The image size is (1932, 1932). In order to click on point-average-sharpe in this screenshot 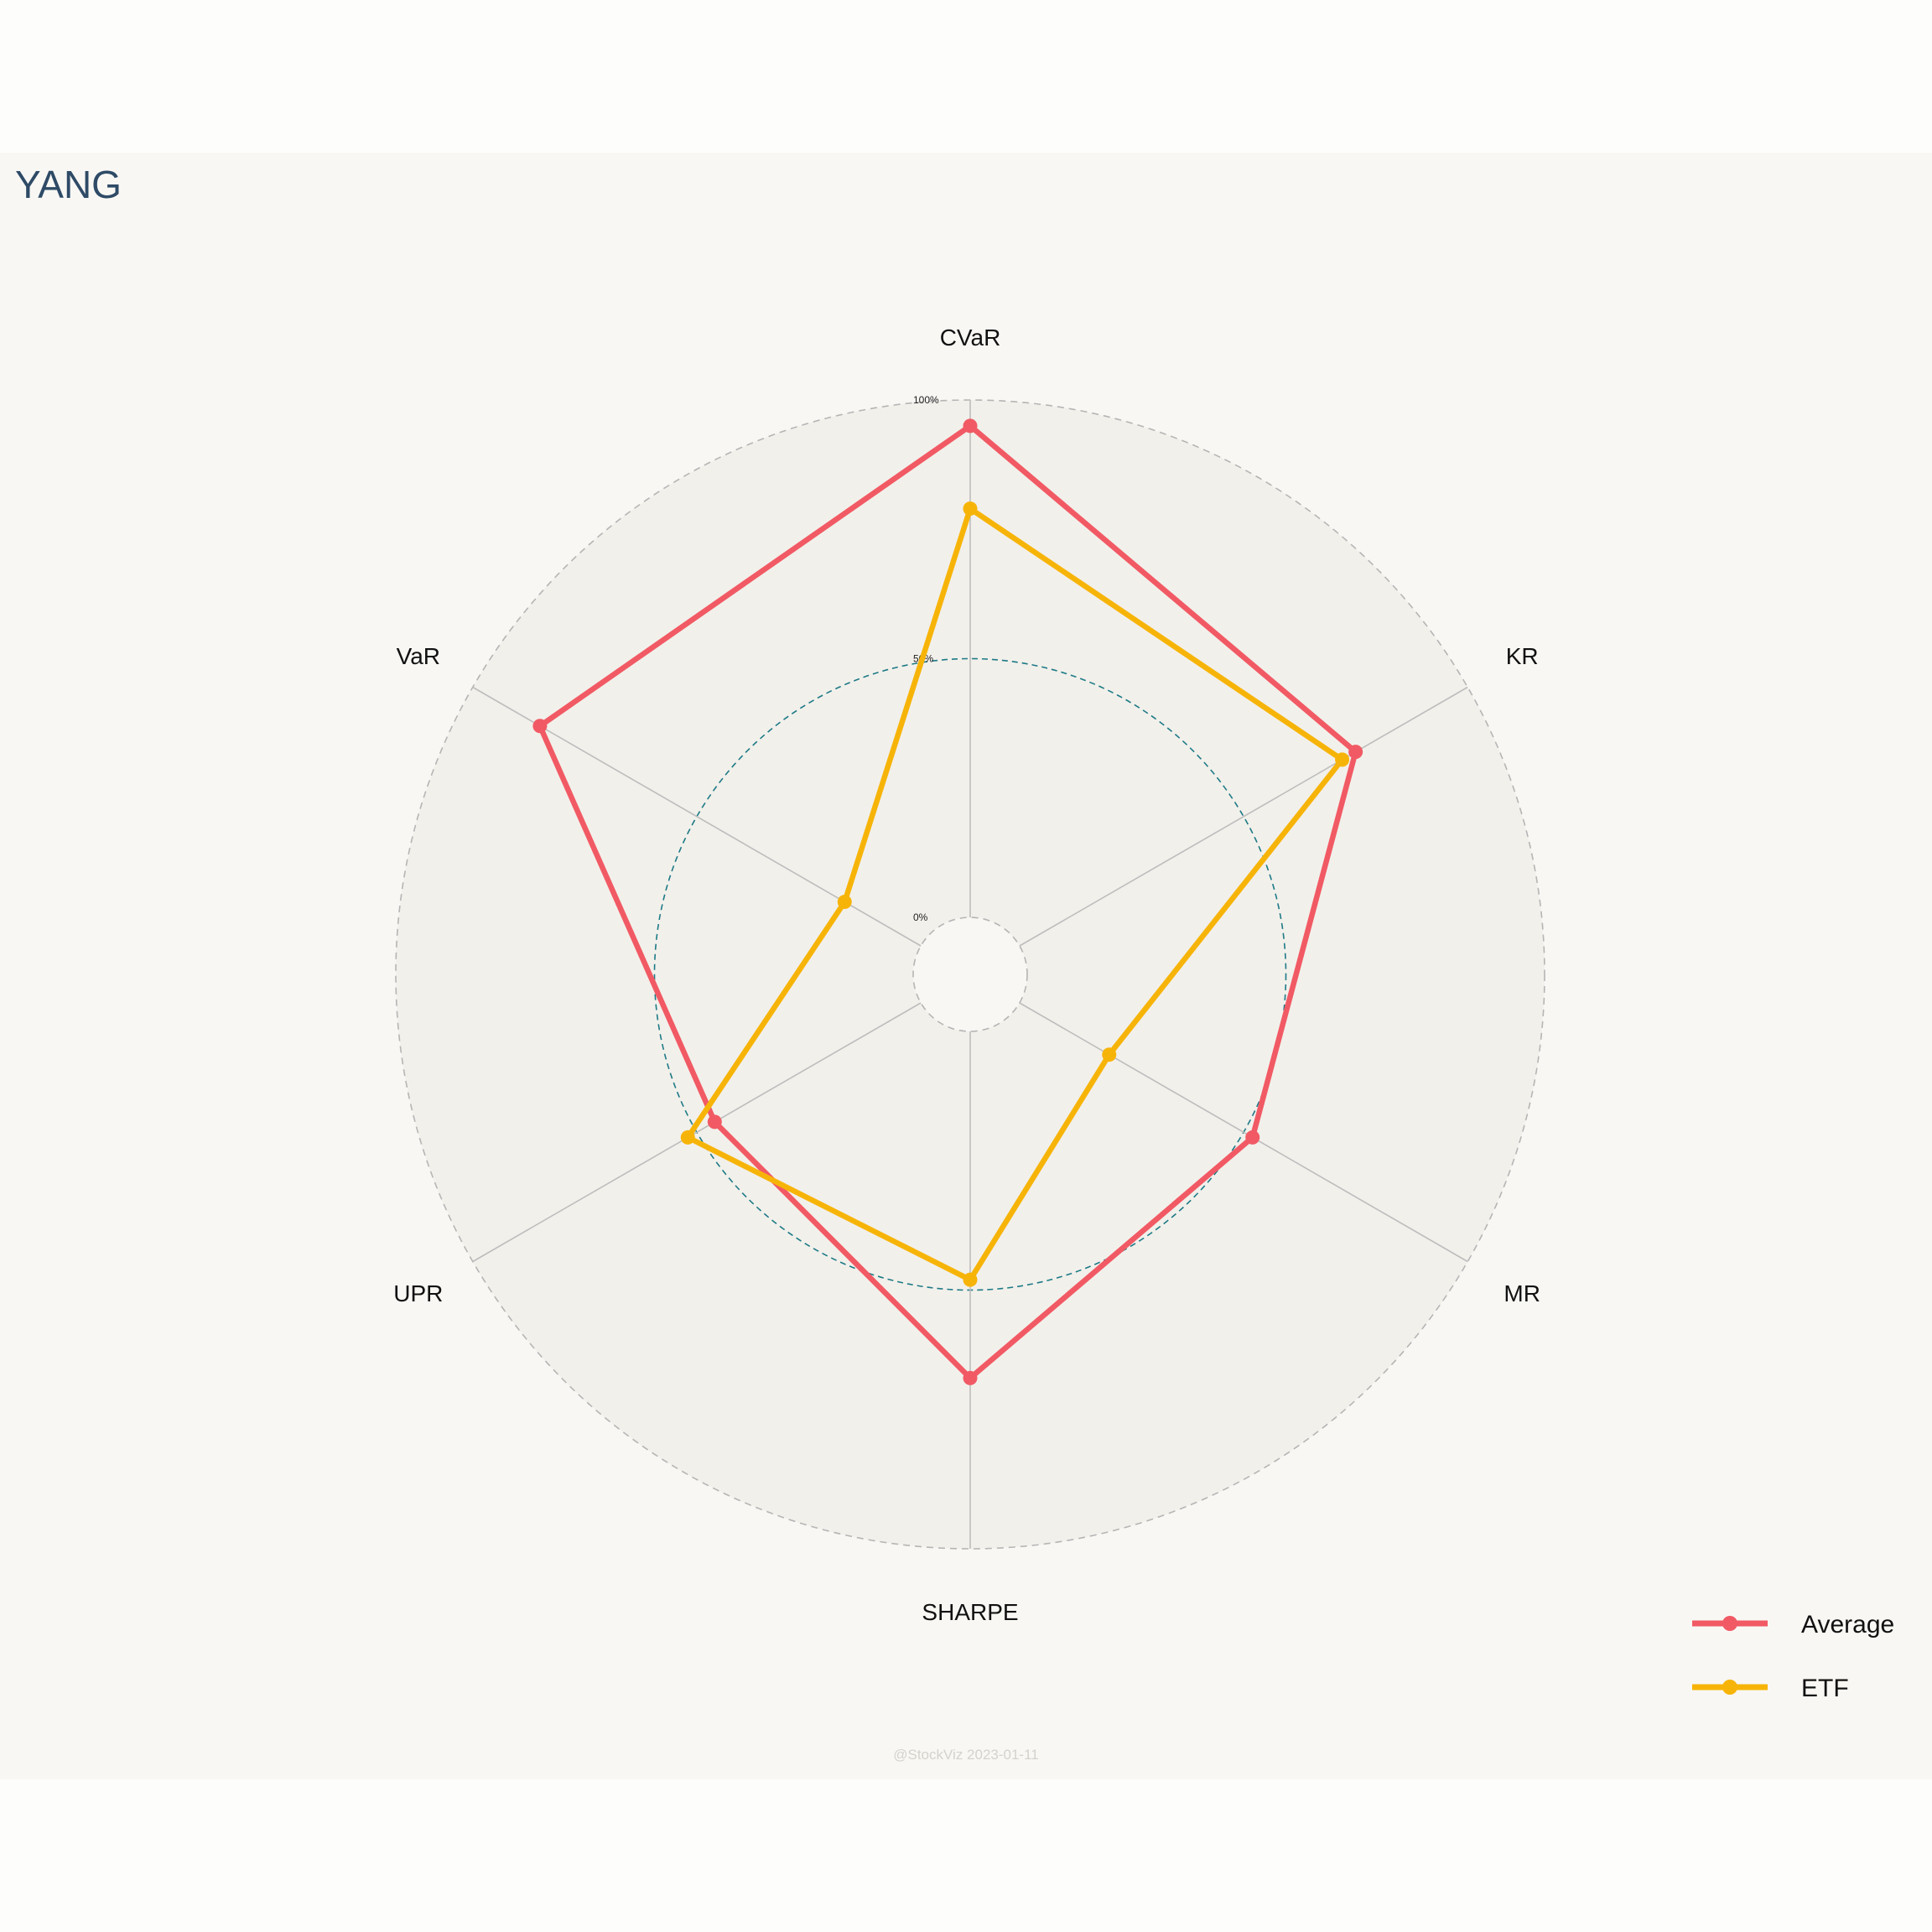, I will do `click(970, 1377)`.